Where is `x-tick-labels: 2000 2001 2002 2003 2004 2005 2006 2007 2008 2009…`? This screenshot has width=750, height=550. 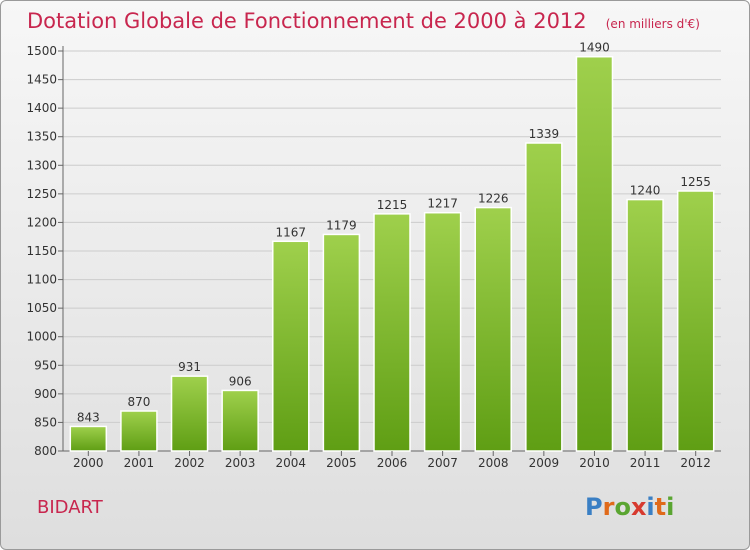 x-tick-labels: 2000 2001 2002 2003 2004 2005 2006 2007 2008 2009… is located at coordinates (392, 460).